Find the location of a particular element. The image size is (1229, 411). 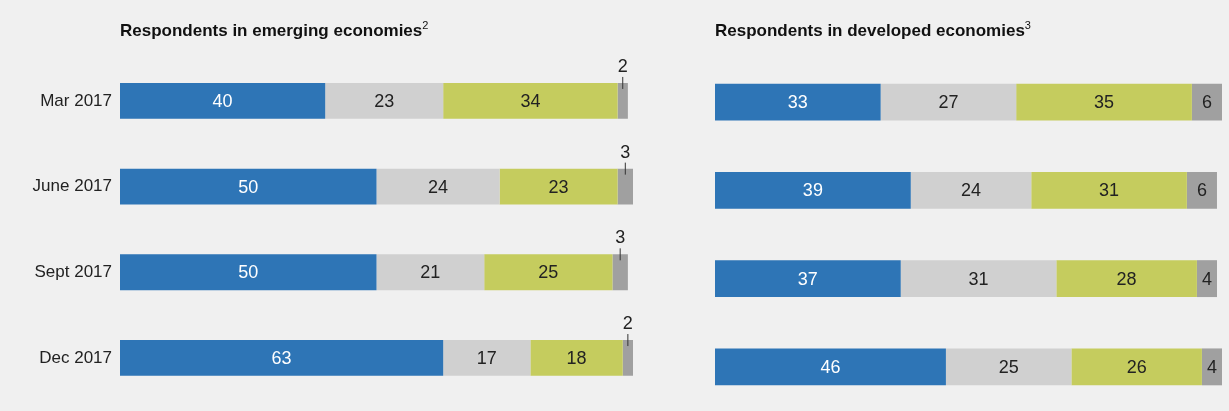

data-label: 21 is located at coordinates (430, 272).